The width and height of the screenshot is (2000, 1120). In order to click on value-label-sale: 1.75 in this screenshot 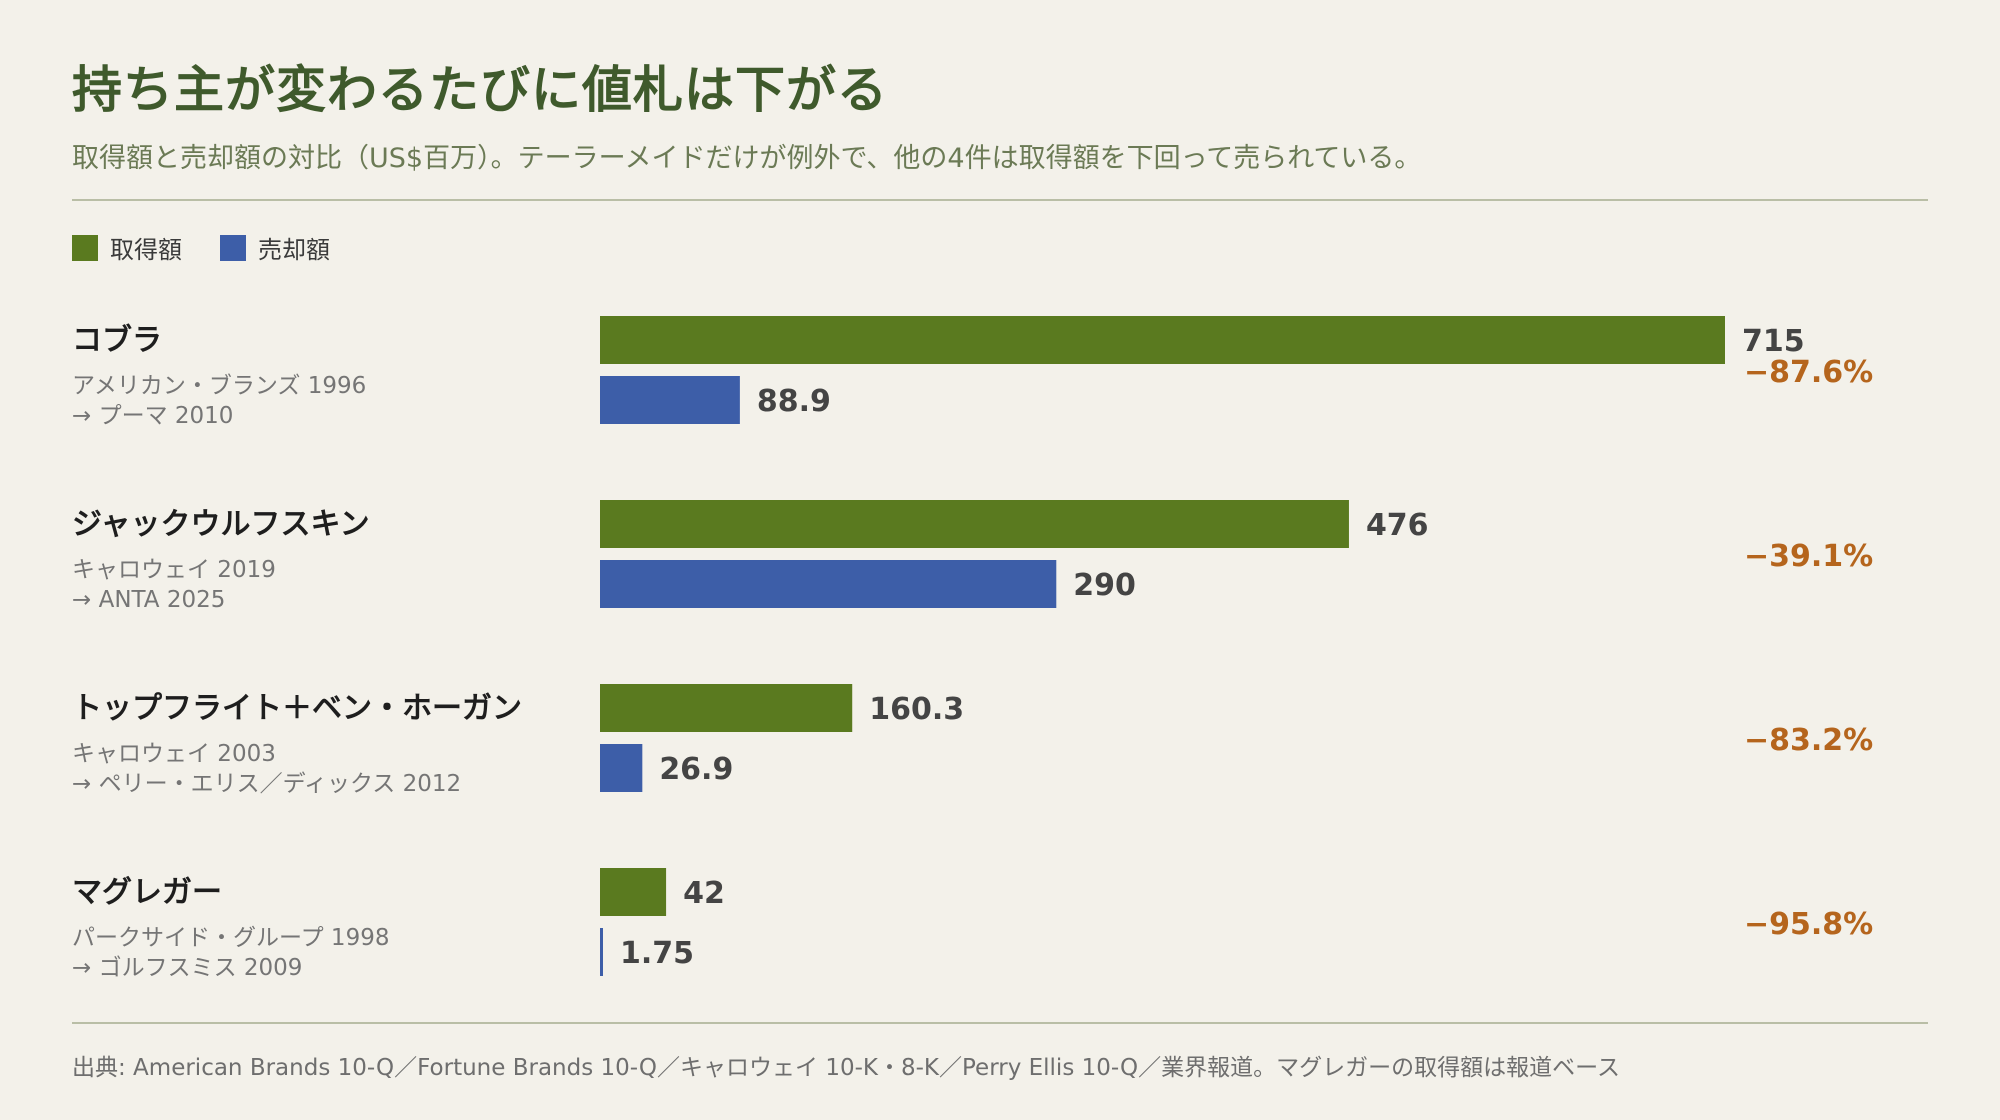, I will do `click(657, 953)`.